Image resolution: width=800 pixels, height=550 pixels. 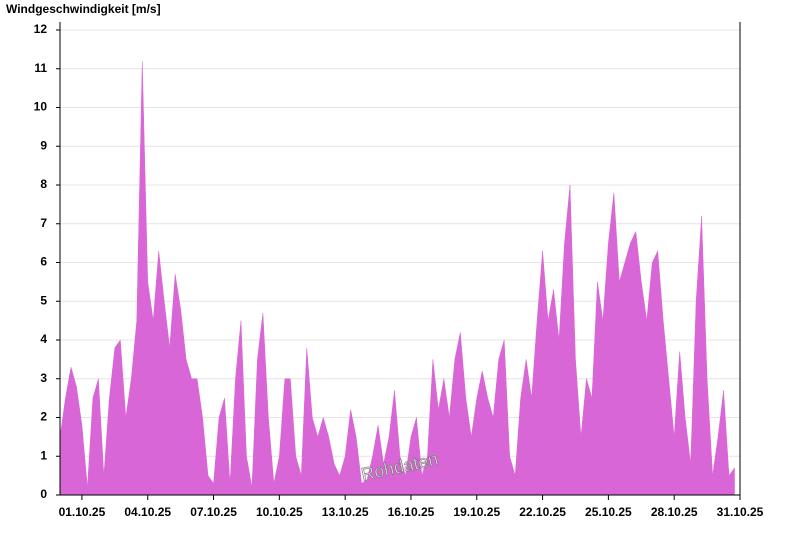 I want to click on y-tick-label: 7, so click(x=43, y=223).